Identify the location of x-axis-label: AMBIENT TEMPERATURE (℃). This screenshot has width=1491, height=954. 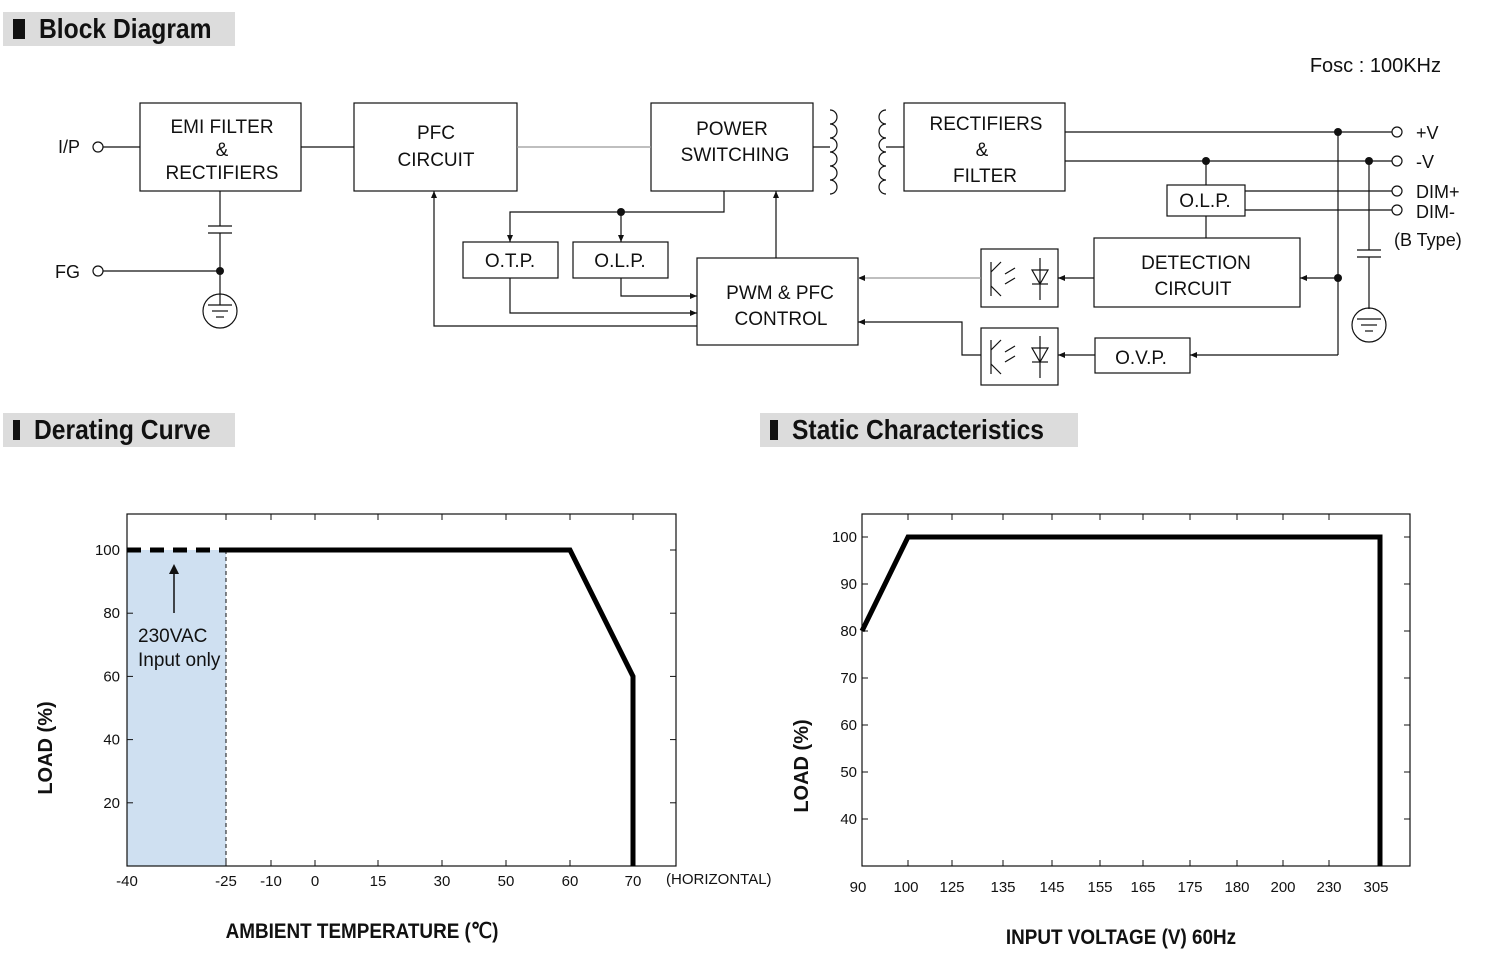
(362, 931).